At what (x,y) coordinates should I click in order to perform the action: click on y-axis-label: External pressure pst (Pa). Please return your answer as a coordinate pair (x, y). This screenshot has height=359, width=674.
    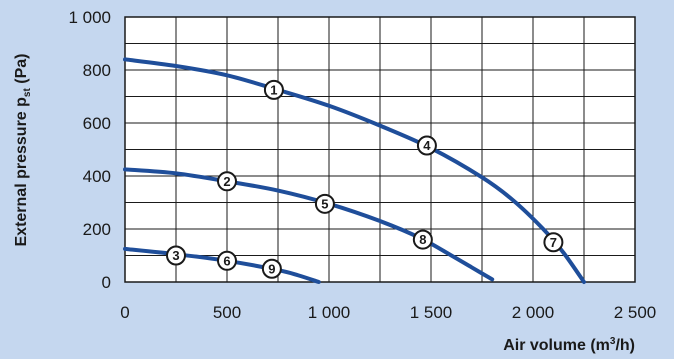
    Looking at the image, I should click on (23, 150).